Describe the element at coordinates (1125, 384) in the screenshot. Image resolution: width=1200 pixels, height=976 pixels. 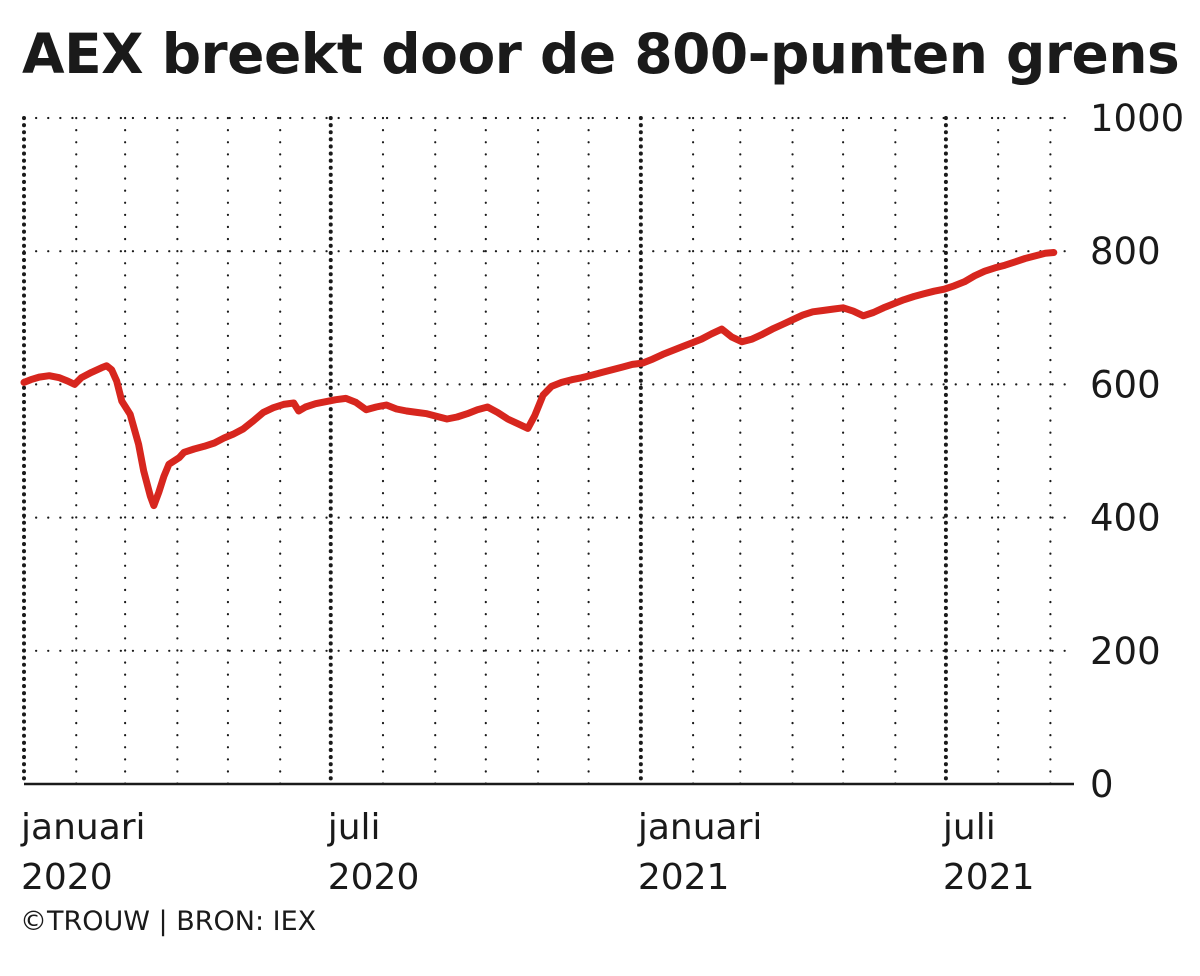
I see `y-tick-label: 600` at that location.